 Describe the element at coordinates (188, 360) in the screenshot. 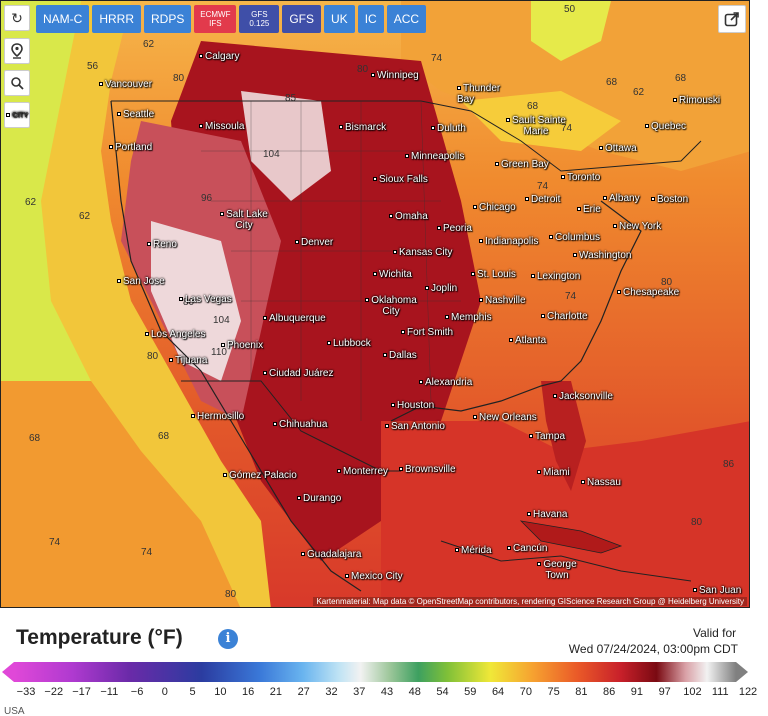

I see `city-label: Tijuana` at that location.